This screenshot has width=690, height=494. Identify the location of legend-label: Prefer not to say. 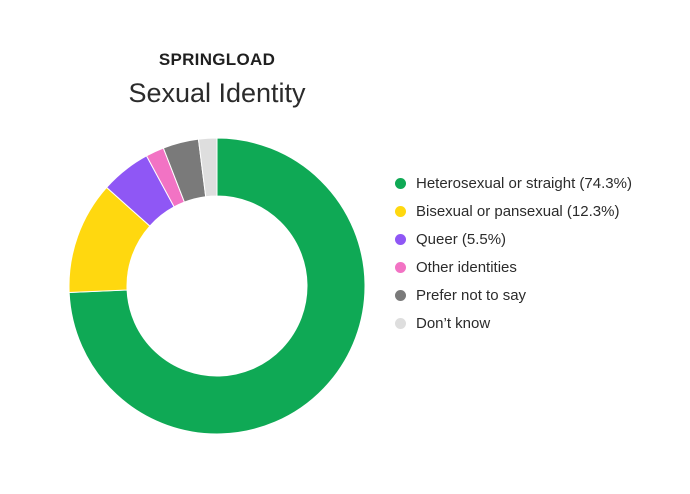
(471, 295).